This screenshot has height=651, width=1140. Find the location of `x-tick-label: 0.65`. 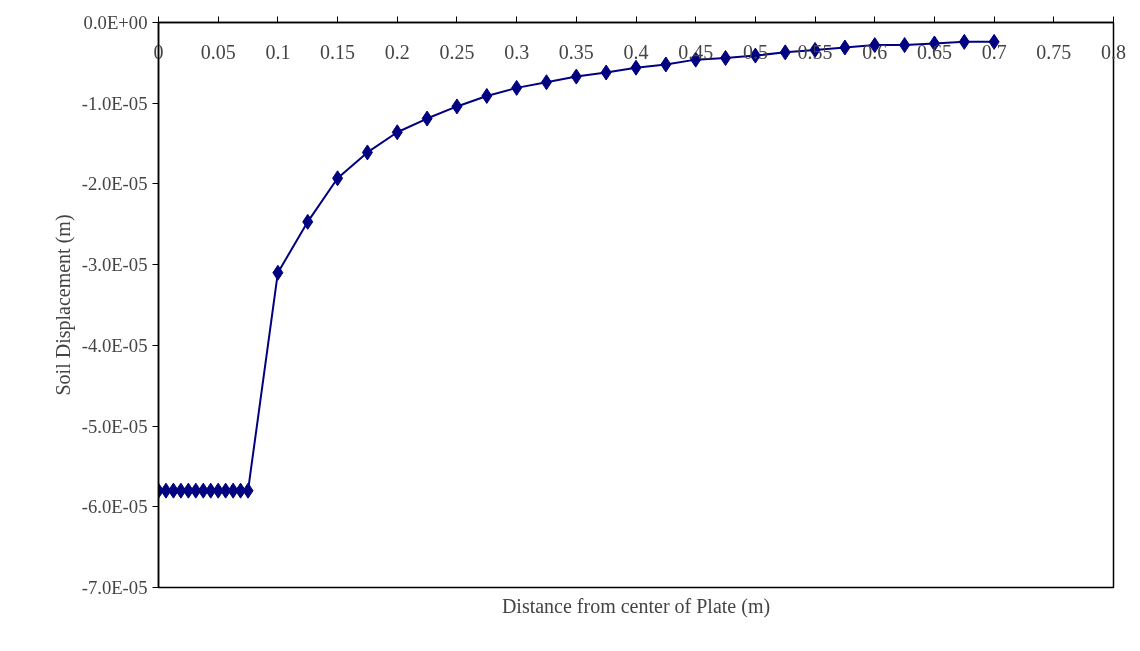

x-tick-label: 0.65 is located at coordinates (934, 51).